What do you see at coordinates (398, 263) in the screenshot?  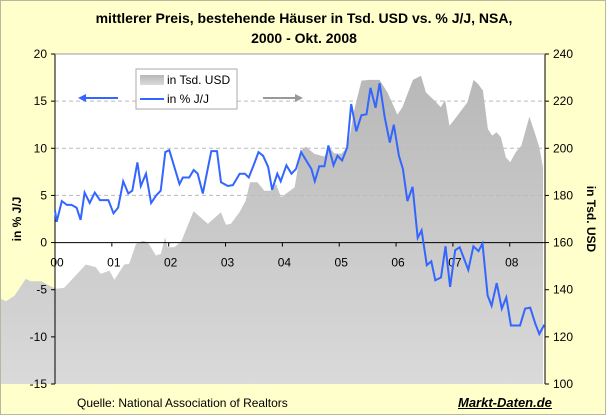 I see `x-tick-label: 06` at bounding box center [398, 263].